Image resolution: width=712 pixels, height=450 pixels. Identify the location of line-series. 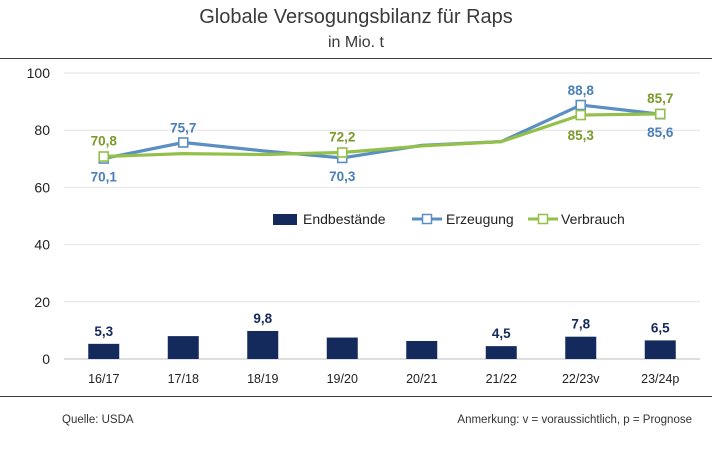
(382, 131).